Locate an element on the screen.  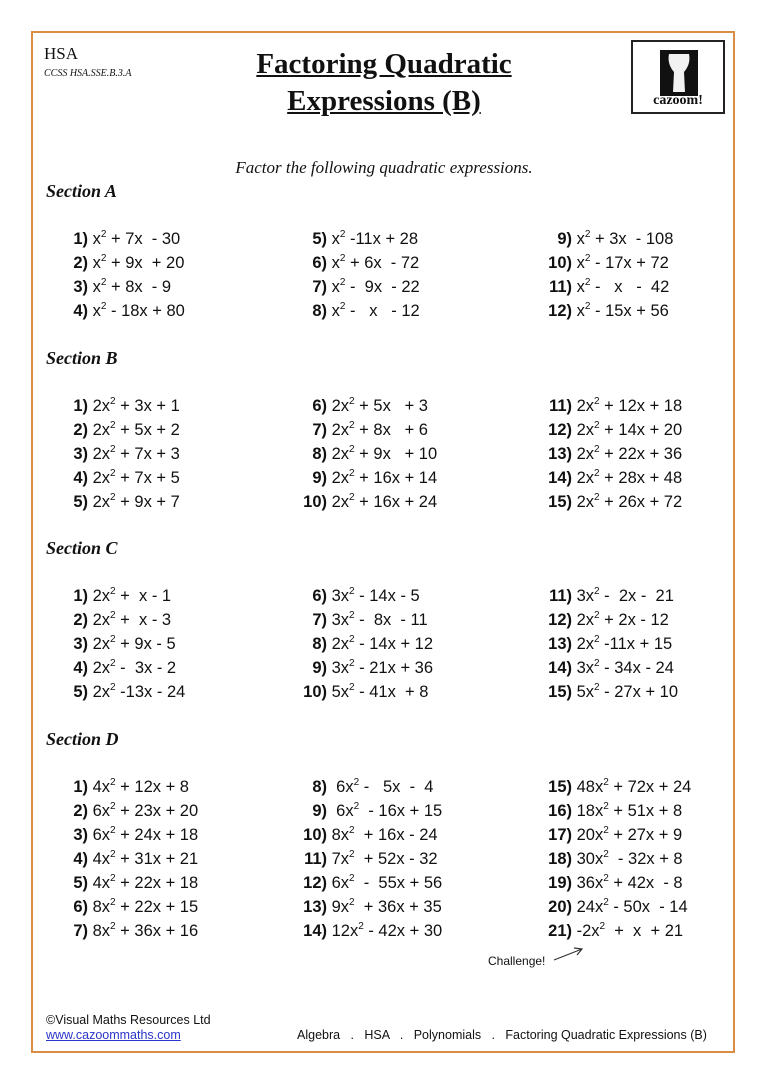
question: 6) x2 + 6x - 72 is located at coordinates (347, 263).